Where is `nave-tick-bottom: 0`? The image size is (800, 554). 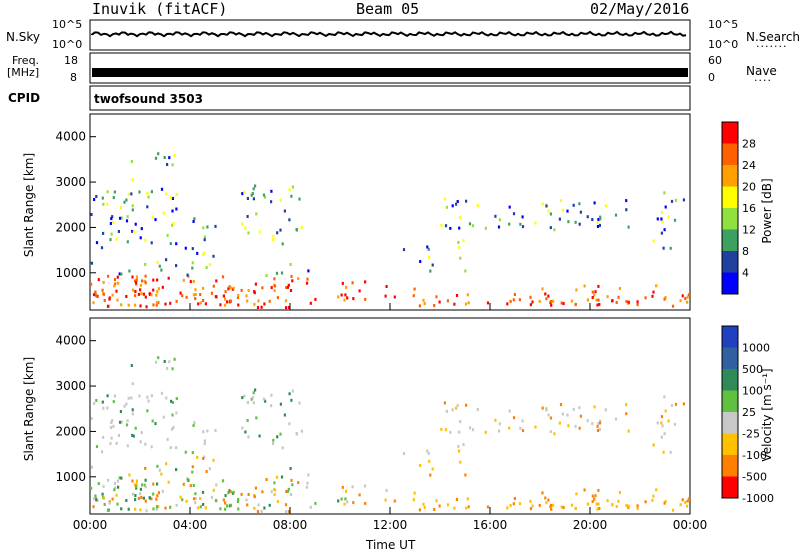 nave-tick-bottom: 0 is located at coordinates (711, 77).